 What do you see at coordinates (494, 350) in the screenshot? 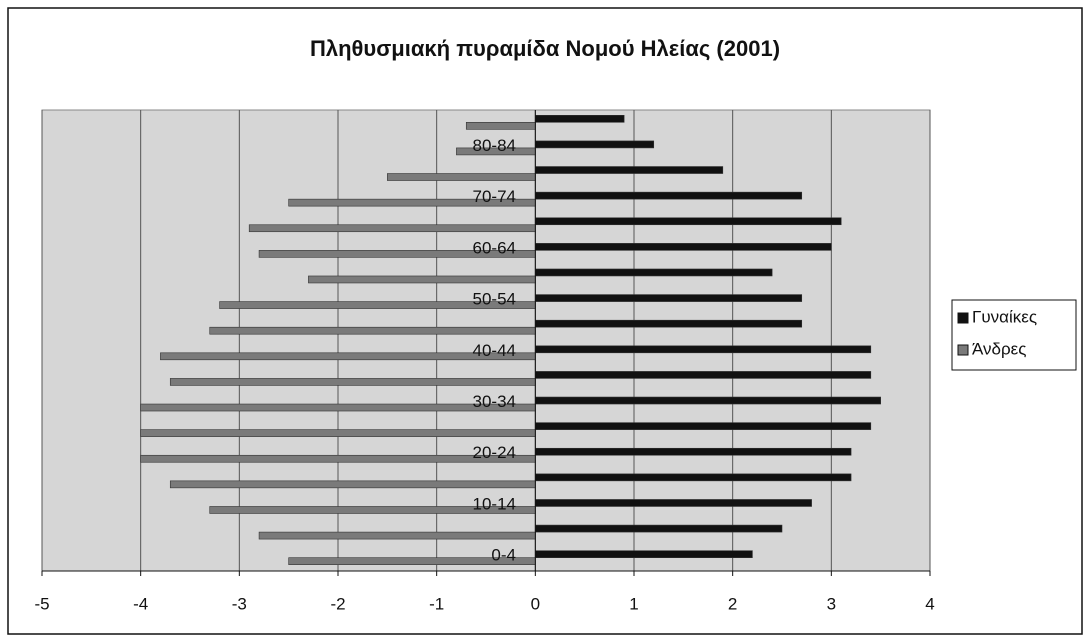
I see `y-tick-label: 40-44` at bounding box center [494, 350].